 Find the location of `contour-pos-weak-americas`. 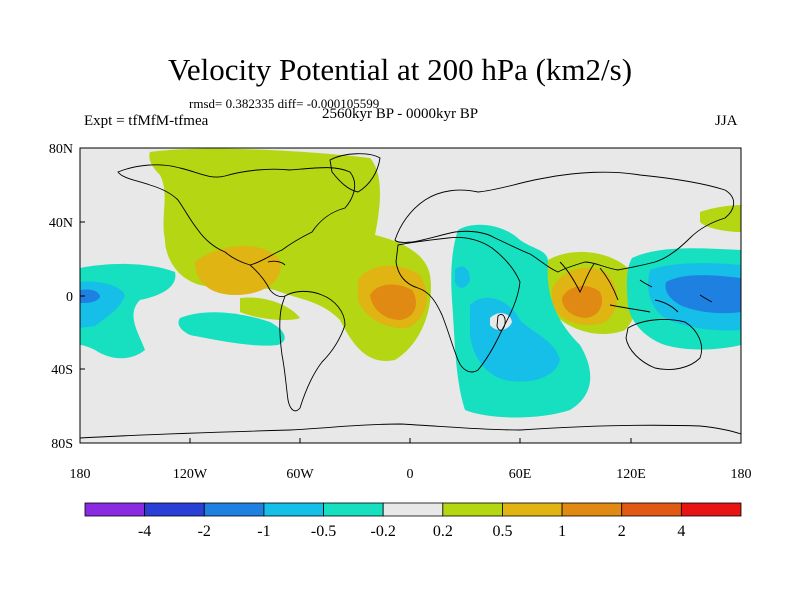

contour-pos-weak-americas is located at coordinates (290, 254).